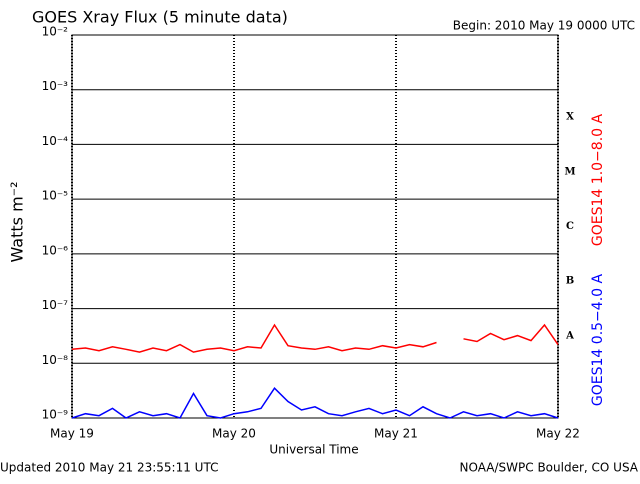 The image size is (640, 484). I want to click on y-tick-label: 10⁻⁹, so click(55, 415).